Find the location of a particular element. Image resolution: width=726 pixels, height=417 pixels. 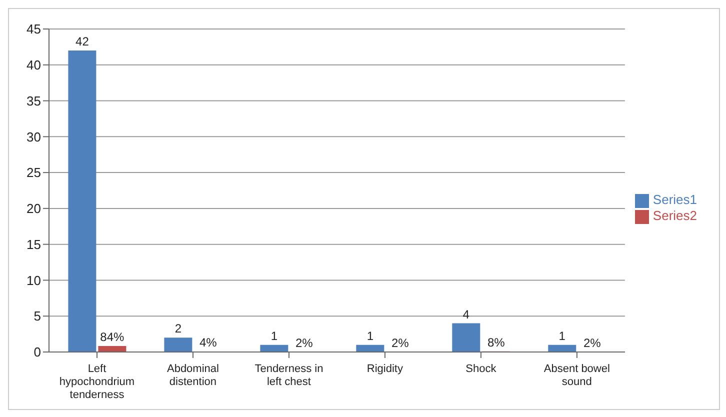

y-tick-label: 45 is located at coordinates (33, 29).